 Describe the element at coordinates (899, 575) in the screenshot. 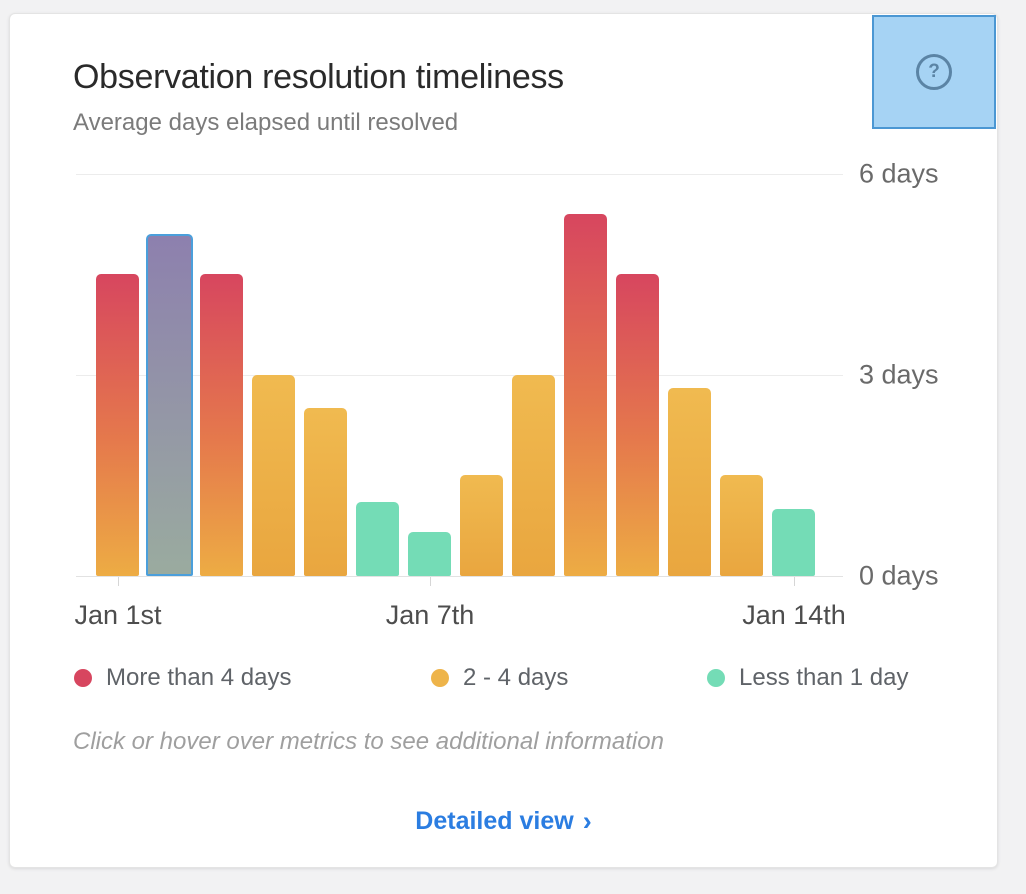

I see `y-axis-label: 0 days` at that location.